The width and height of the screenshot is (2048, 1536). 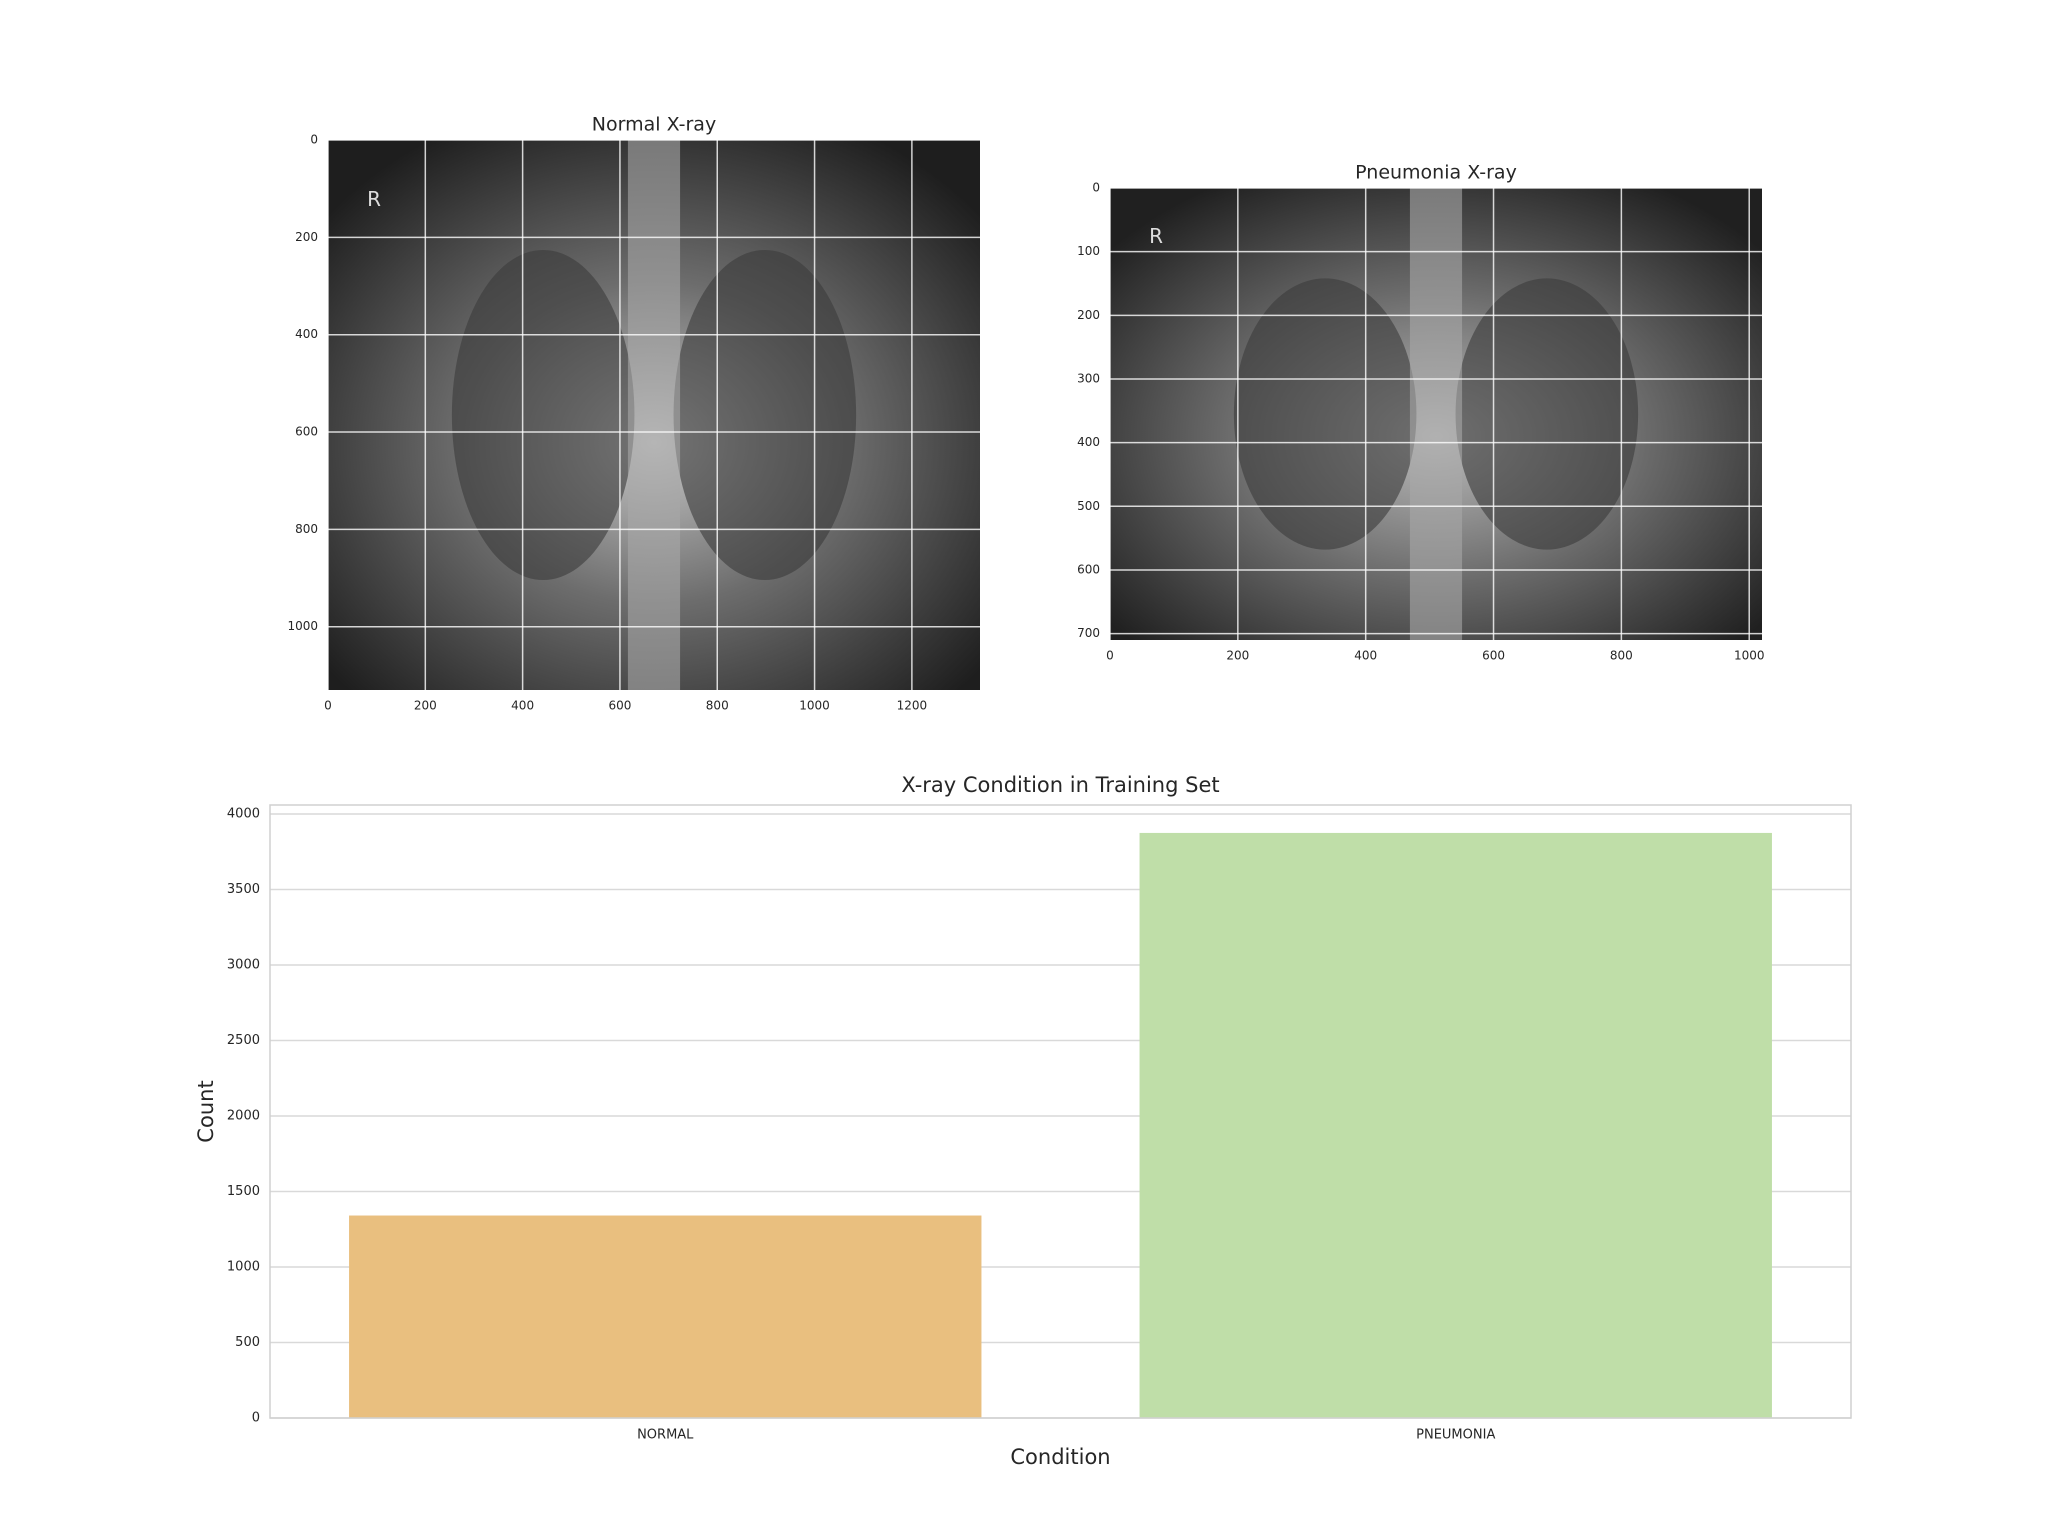 What do you see at coordinates (243, 965) in the screenshot?
I see `y-tick-label: 3000` at bounding box center [243, 965].